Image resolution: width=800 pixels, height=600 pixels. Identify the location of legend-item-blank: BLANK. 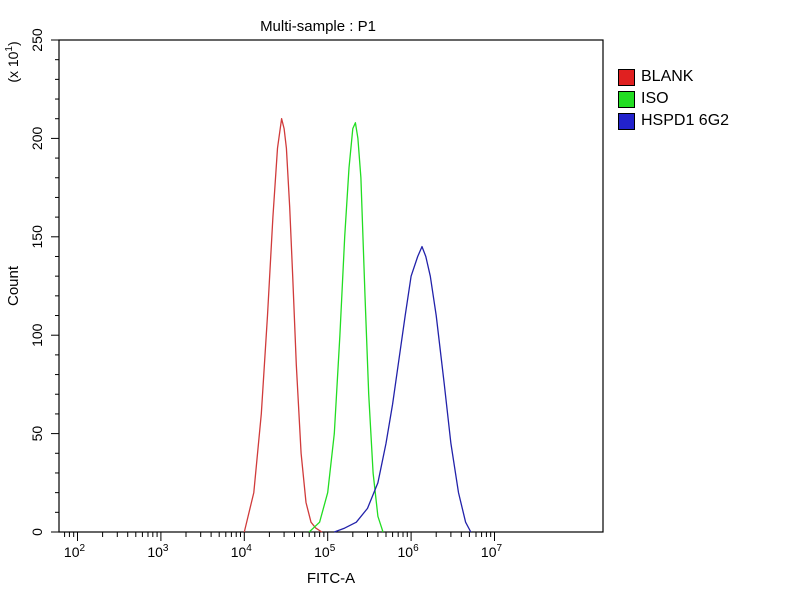
(673, 77).